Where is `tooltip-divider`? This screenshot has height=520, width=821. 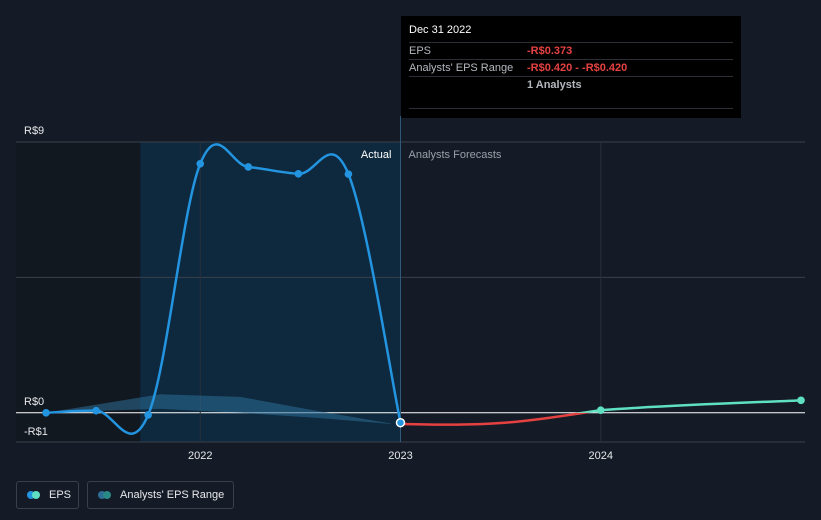
tooltip-divider is located at coordinates (571, 109).